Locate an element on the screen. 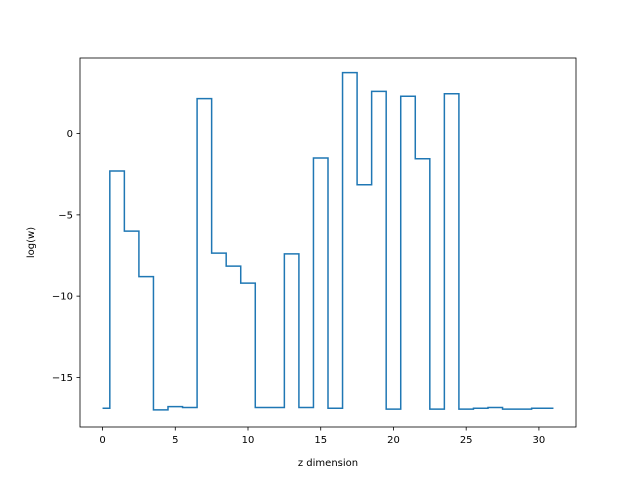  y-tick-label: −5 is located at coordinates (65, 215).